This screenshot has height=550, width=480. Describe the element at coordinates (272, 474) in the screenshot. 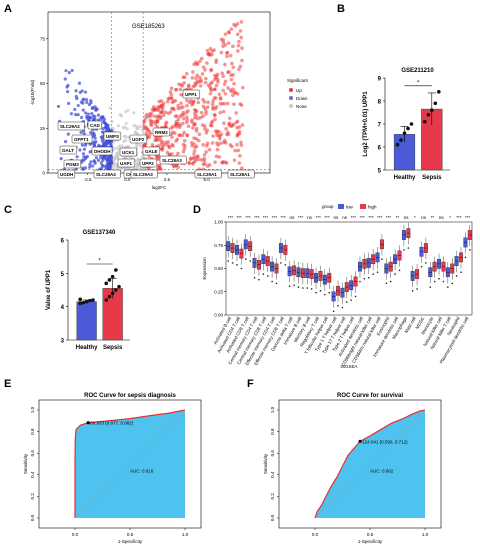

I see `y-tick-label: 0.4` at that location.